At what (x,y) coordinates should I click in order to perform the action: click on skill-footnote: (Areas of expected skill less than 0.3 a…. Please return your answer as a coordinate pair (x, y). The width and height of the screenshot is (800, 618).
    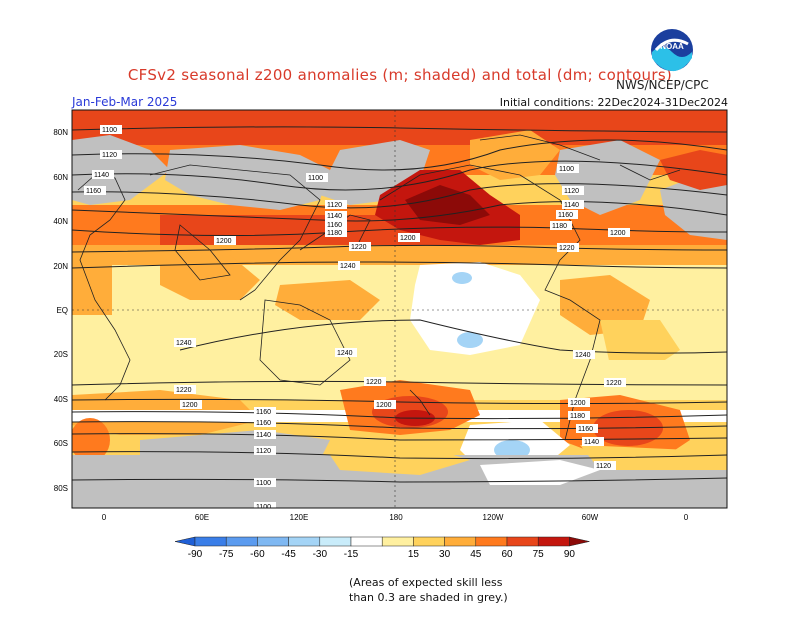
    Looking at the image, I should click on (428, 590).